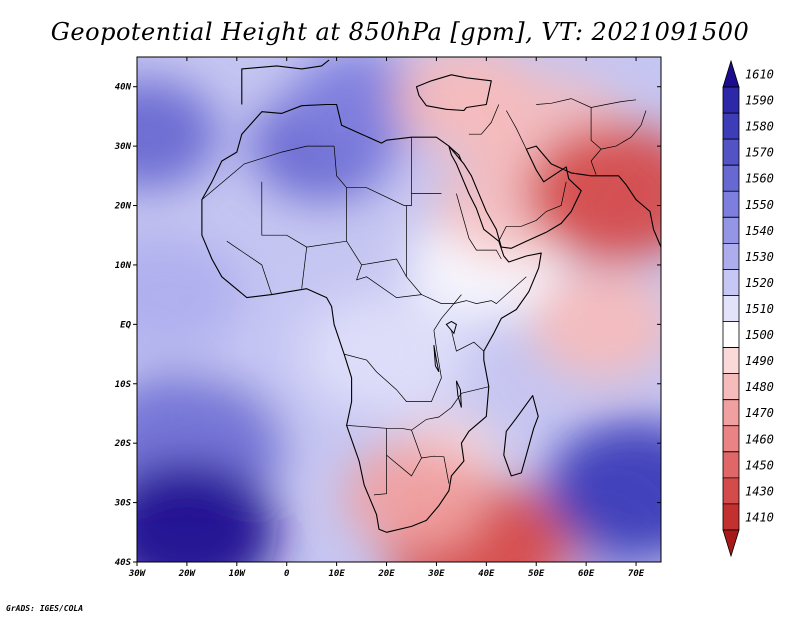 The width and height of the screenshot is (800, 618). What do you see at coordinates (759, 101) in the screenshot?
I see `colorbar-label: 1590` at bounding box center [759, 101].